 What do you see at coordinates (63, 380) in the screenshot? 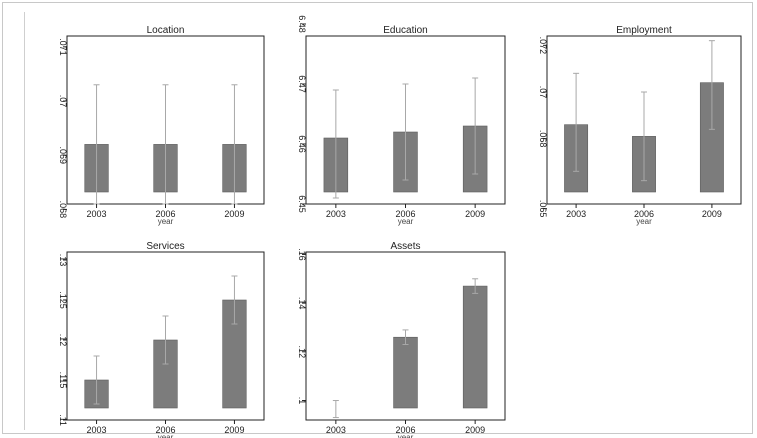
I see `y-tick-label: .115` at bounding box center [63, 380].